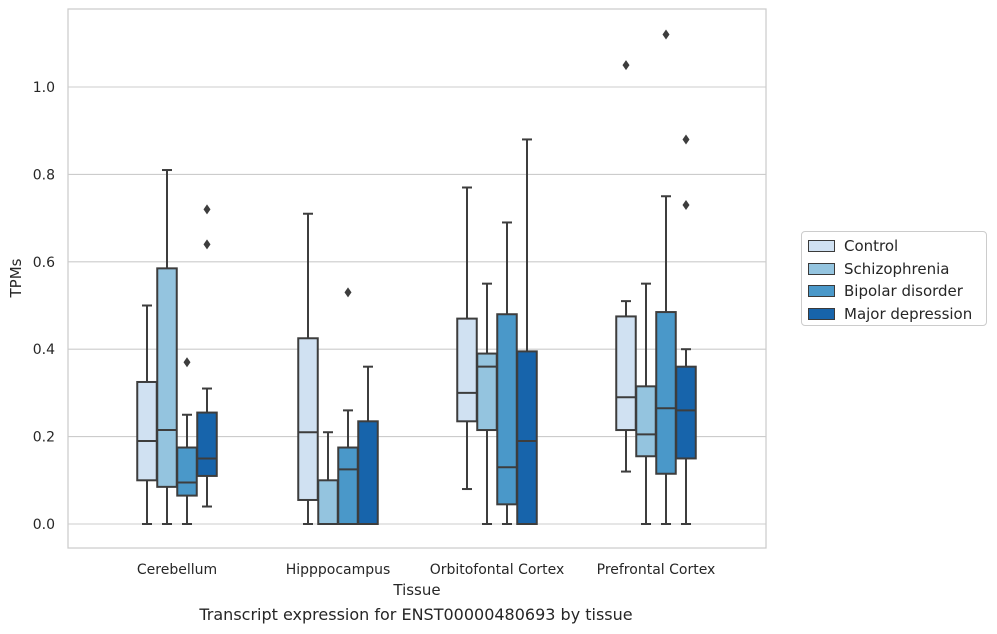  Describe the element at coordinates (44, 350) in the screenshot. I see `y-tick-label: 0.4` at that location.